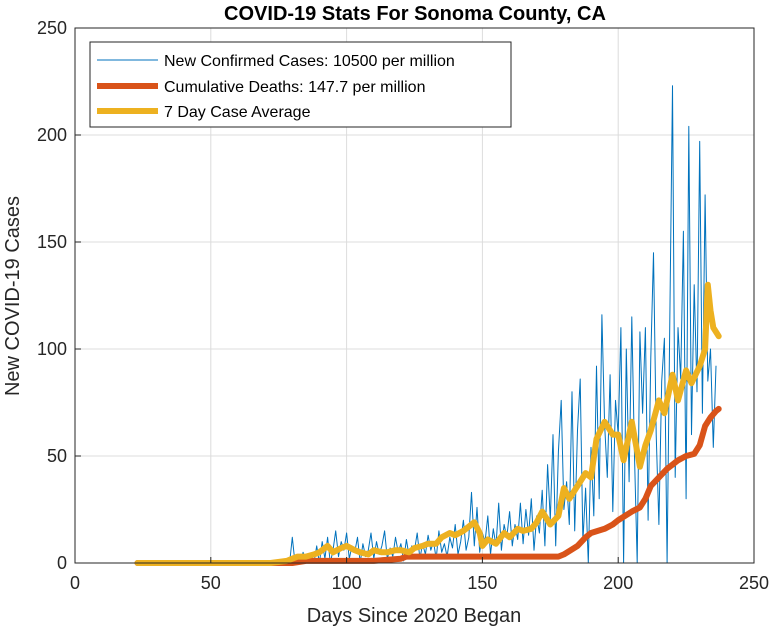 The width and height of the screenshot is (772, 630). Describe the element at coordinates (52, 349) in the screenshot. I see `y-tick-label: 100` at that location.